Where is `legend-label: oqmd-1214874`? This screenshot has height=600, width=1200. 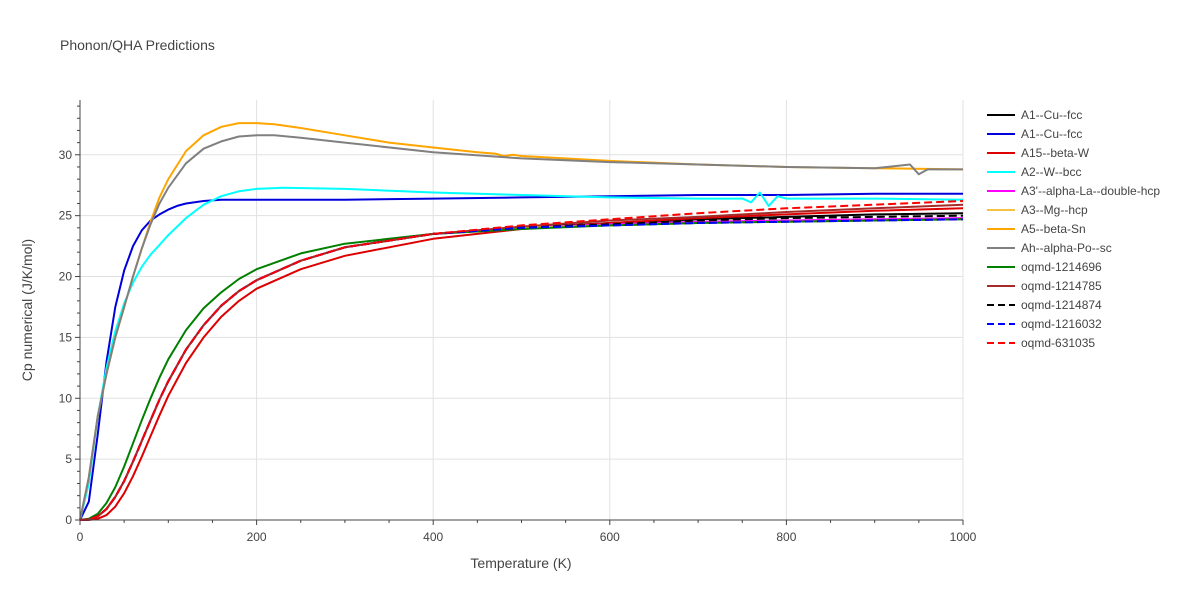
legend-label: oqmd-1214874 is located at coordinates (1061, 305).